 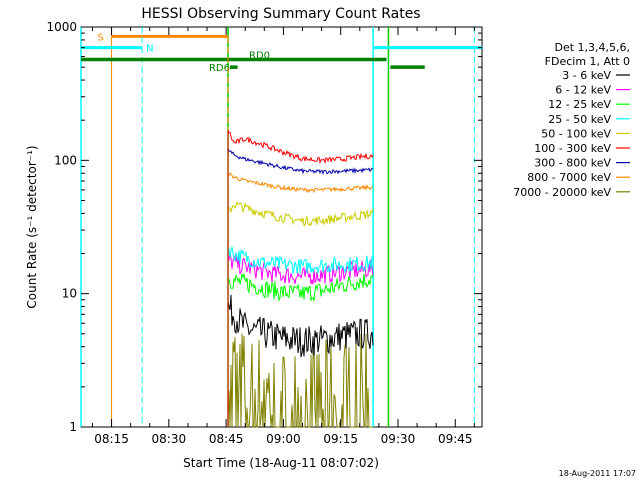 What do you see at coordinates (587, 61) in the screenshot?
I see `legend-header-2: FDecim 1, Att 0` at bounding box center [587, 61].